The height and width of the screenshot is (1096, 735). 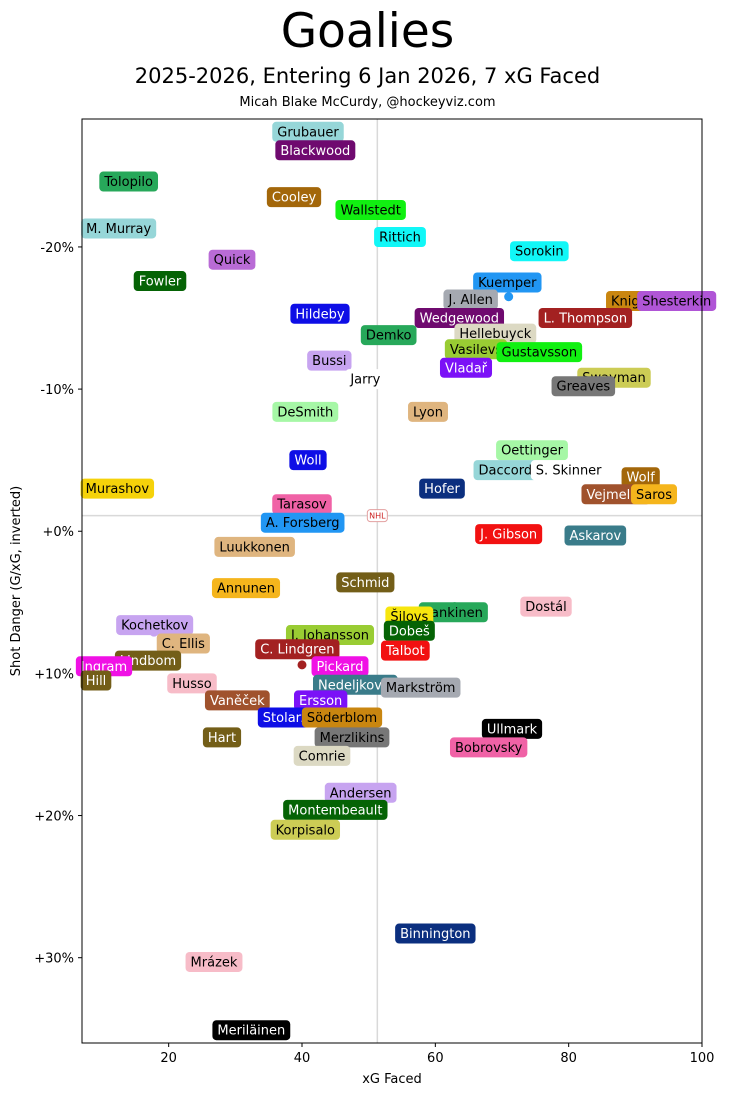 What do you see at coordinates (315, 151) in the screenshot?
I see `goalie-name: Blackwood` at bounding box center [315, 151].